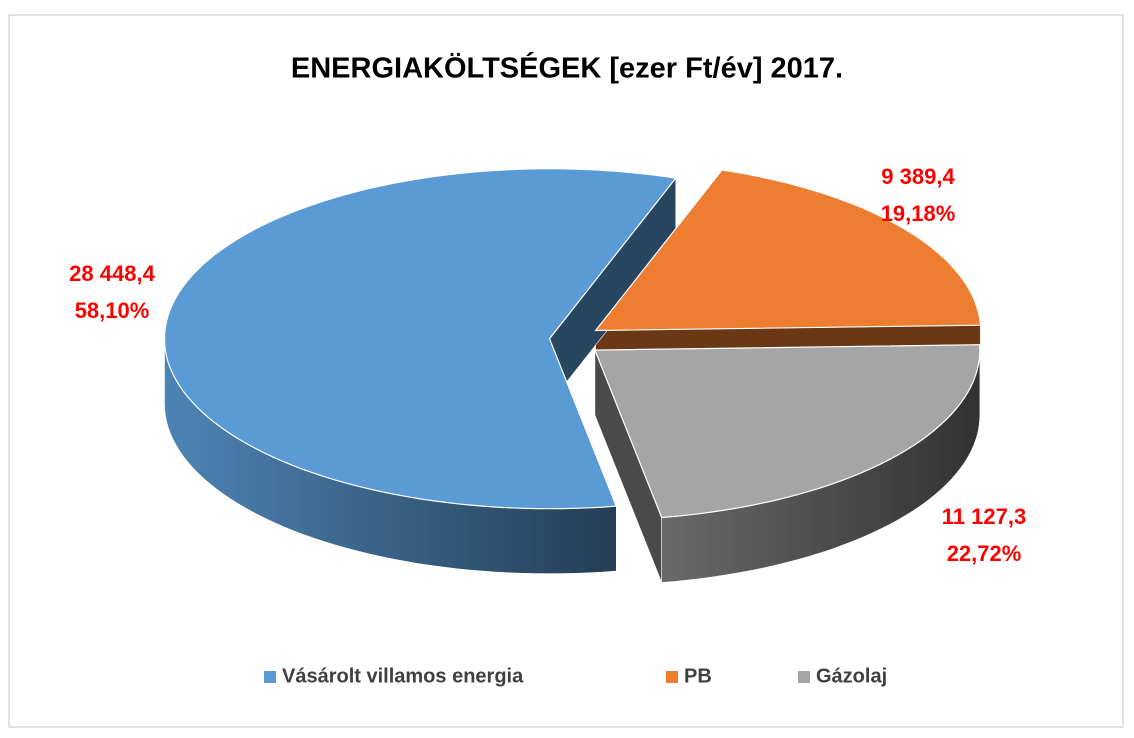 The height and width of the screenshot is (738, 1134). Describe the element at coordinates (567, 68) in the screenshot. I see `chart-title: ENERGIAKÖLTSÉGEK [ezer Ft/év] 2017.` at that location.